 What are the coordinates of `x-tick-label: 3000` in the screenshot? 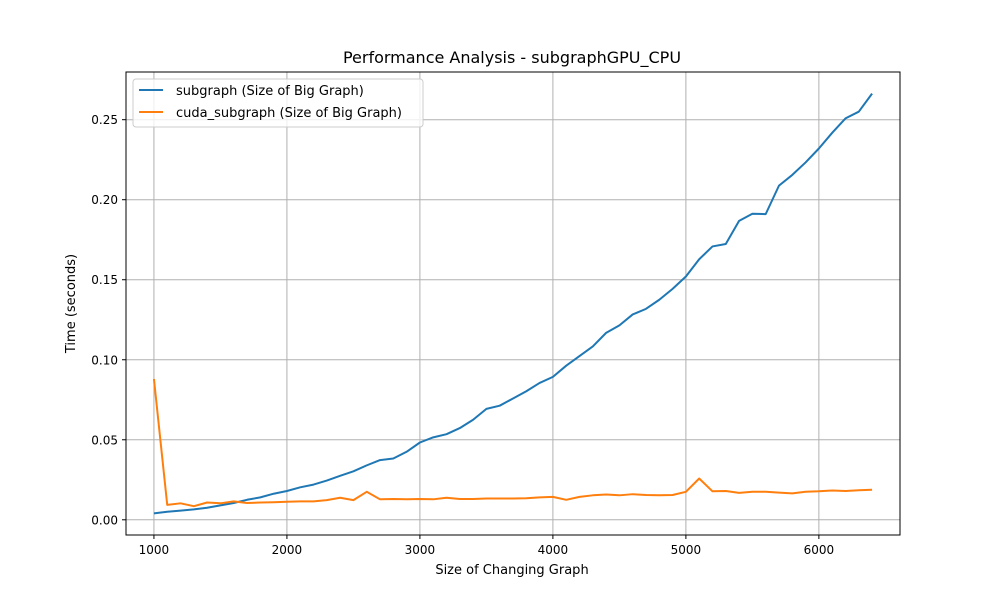 It's located at (420, 550).